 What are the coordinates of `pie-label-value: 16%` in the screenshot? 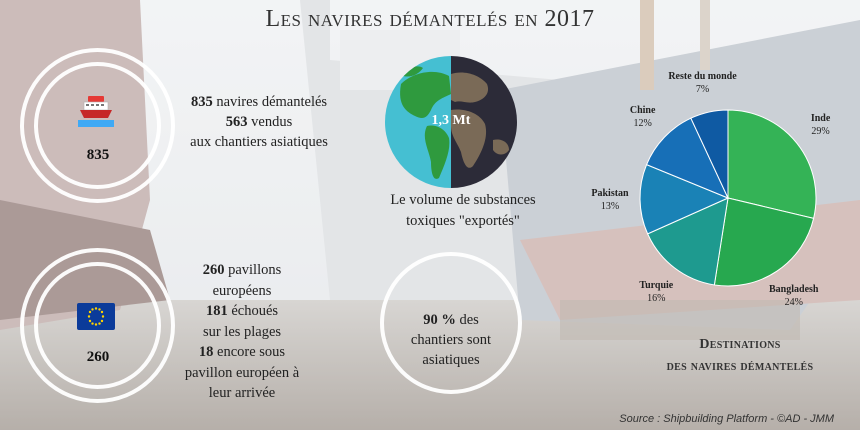 It's located at (656, 298).